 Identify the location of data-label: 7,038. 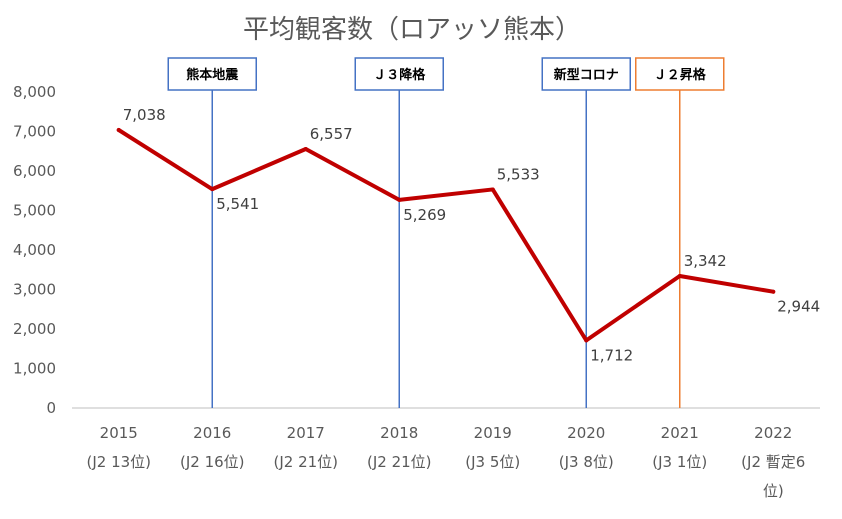
(144, 115).